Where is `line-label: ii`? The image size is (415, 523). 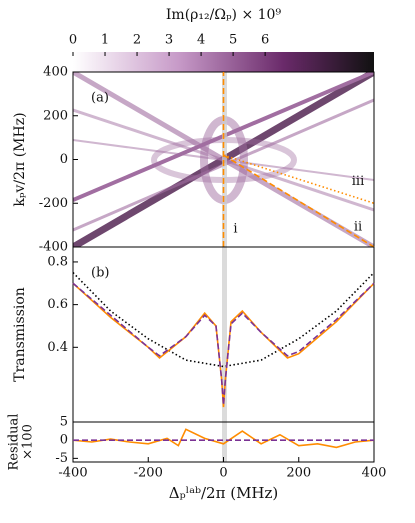 line-label: ii is located at coordinates (358, 227).